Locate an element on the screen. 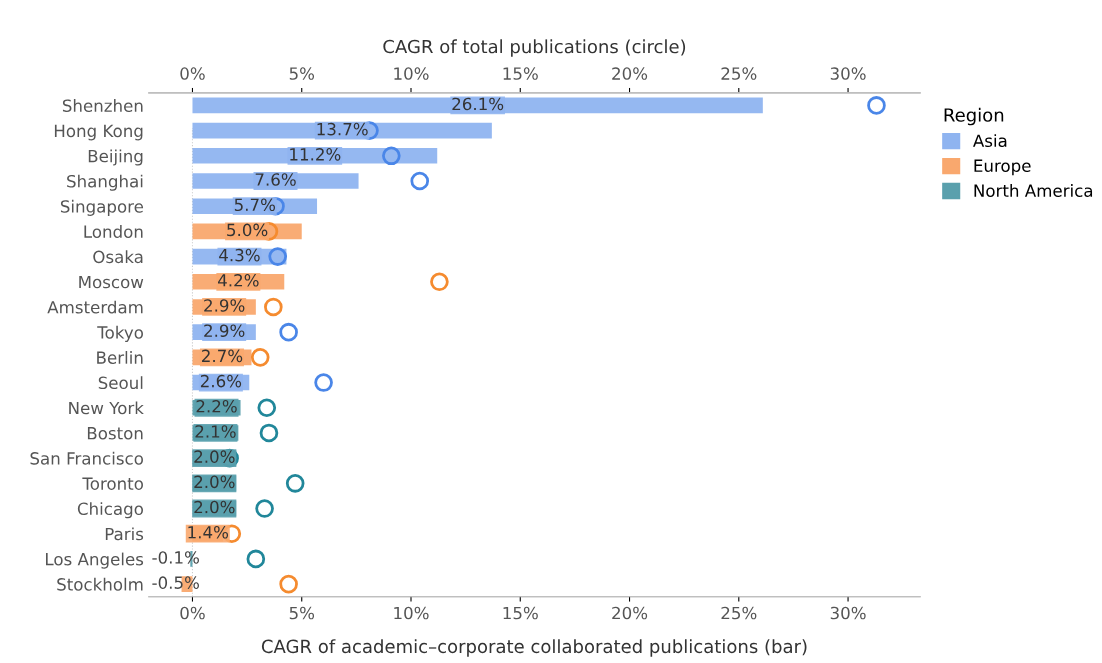 The height and width of the screenshot is (663, 1102). x-tick-label: 25% is located at coordinates (739, 613).